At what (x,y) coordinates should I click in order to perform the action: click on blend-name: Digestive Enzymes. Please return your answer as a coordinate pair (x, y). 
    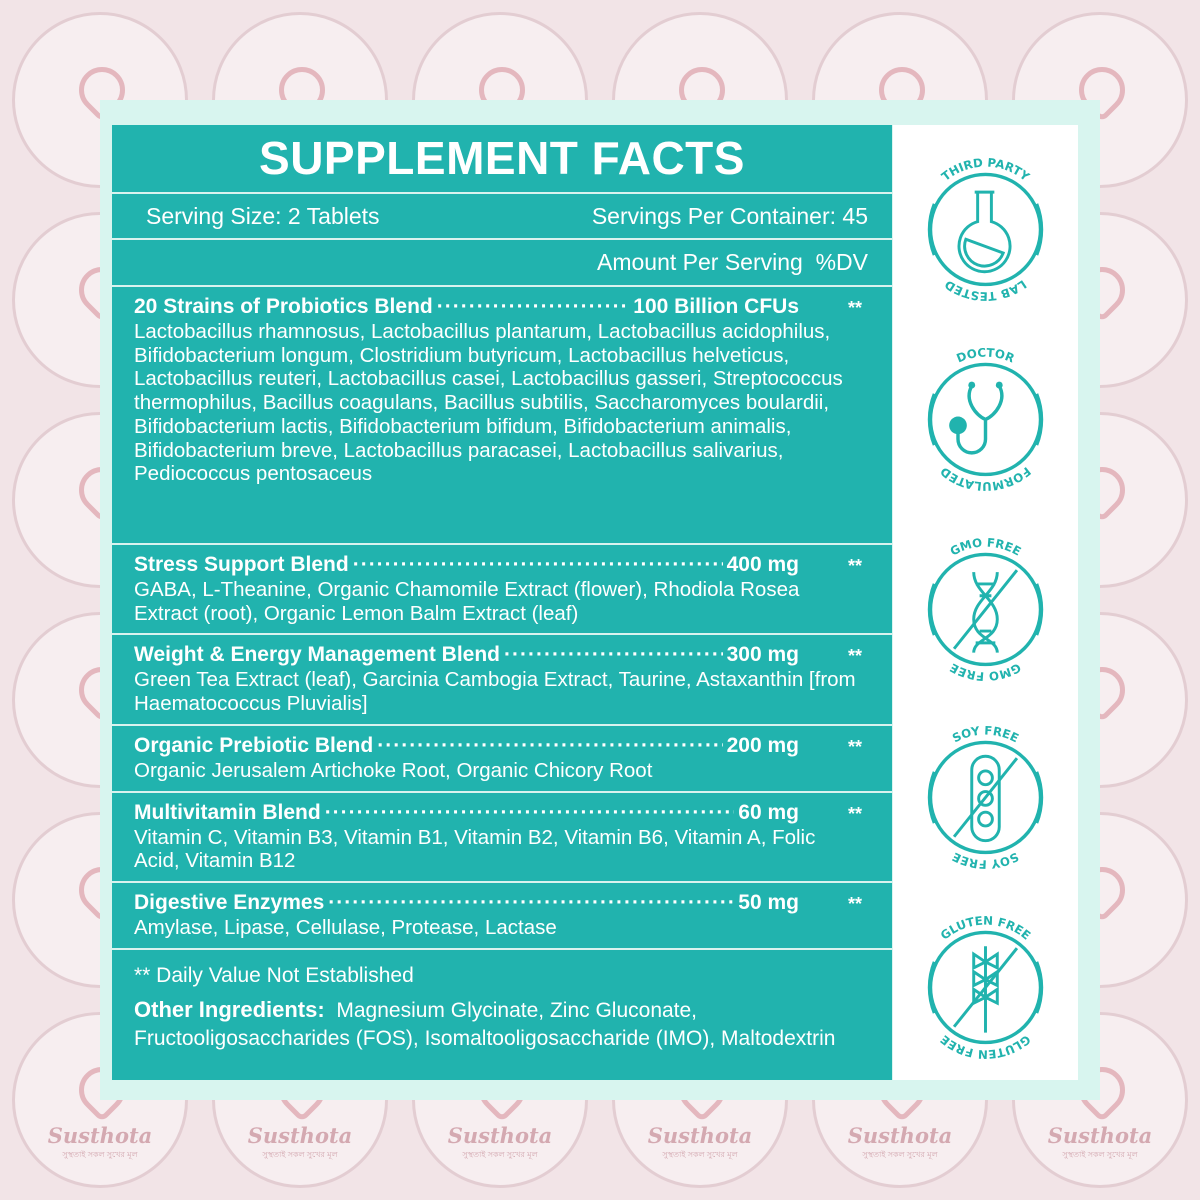
    Looking at the image, I should click on (229, 902).